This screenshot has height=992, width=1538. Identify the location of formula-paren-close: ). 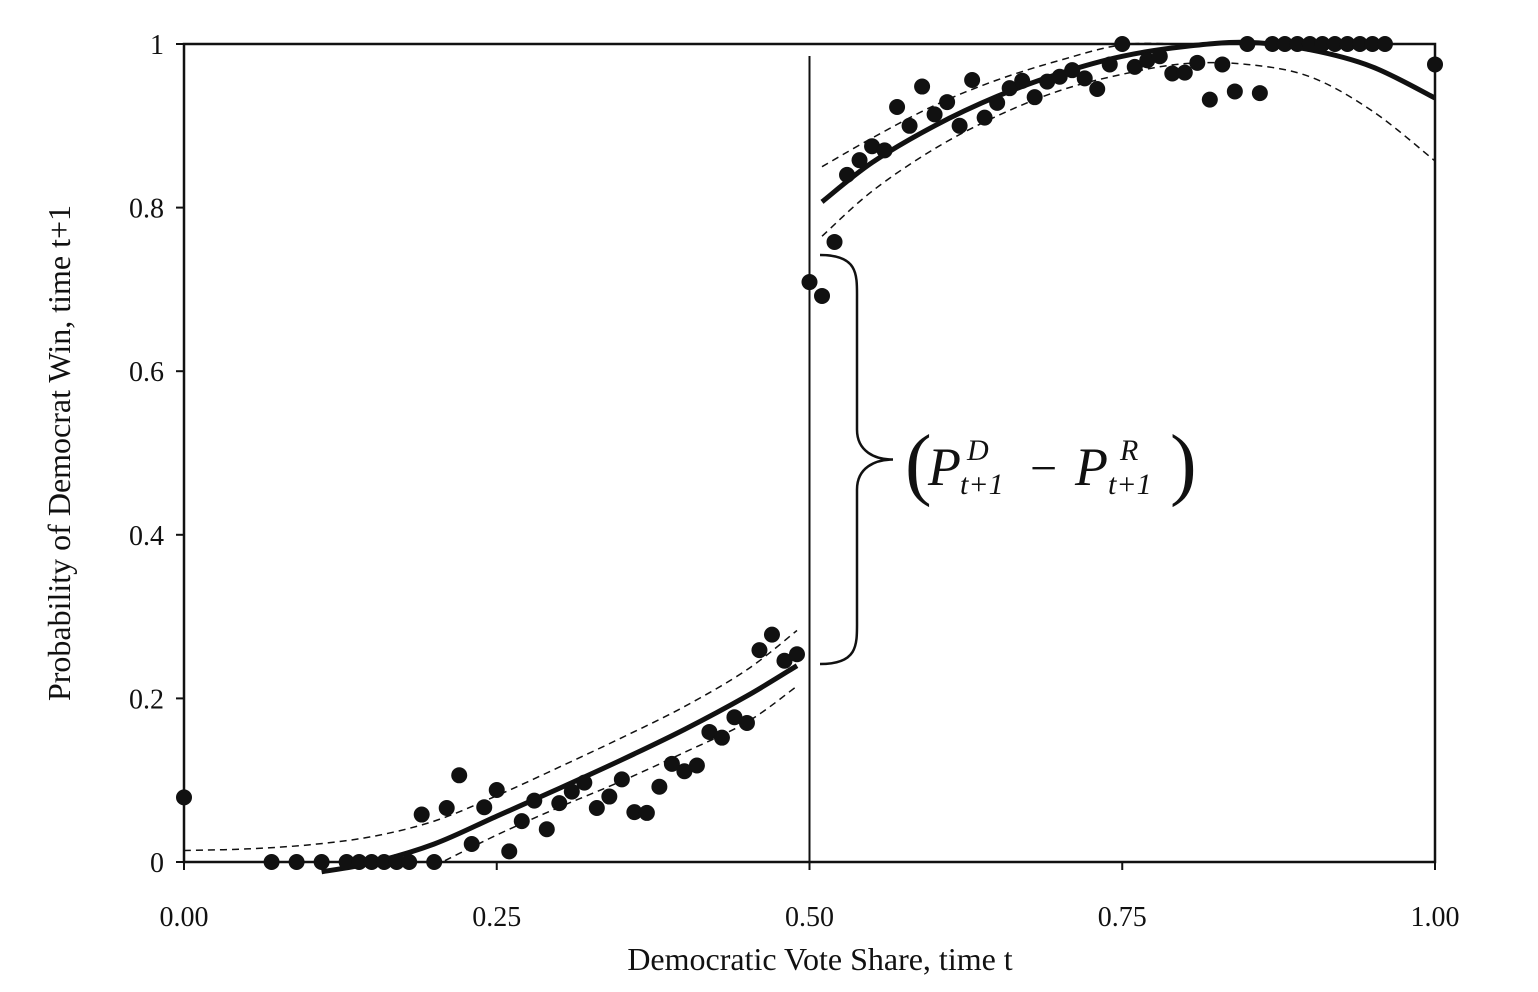
(1183, 464).